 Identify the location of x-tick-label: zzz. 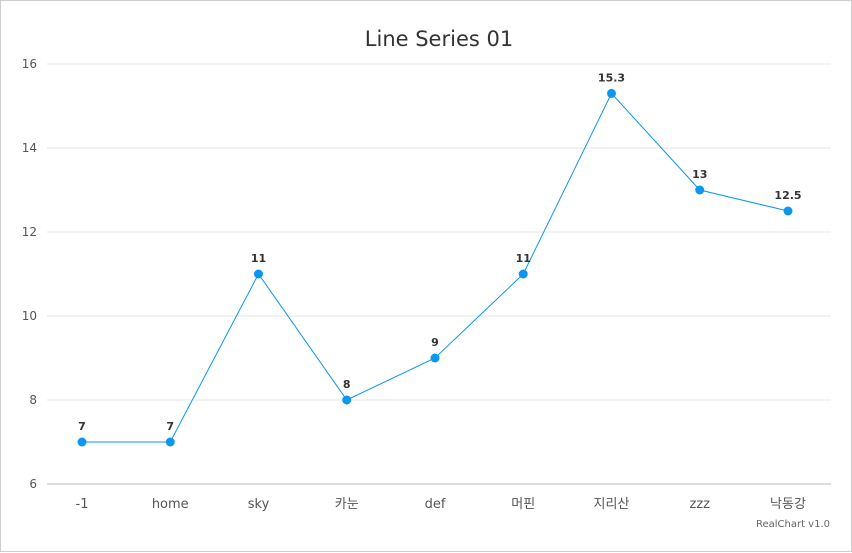
(700, 504).